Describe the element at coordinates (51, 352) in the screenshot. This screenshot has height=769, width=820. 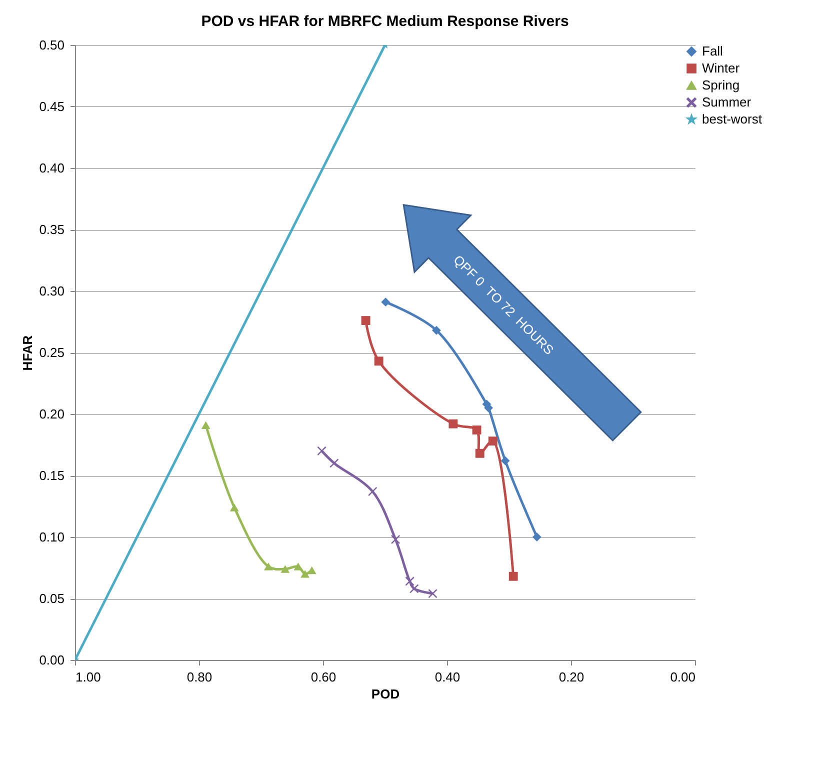
I see `y-tick-label: 0.25` at that location.